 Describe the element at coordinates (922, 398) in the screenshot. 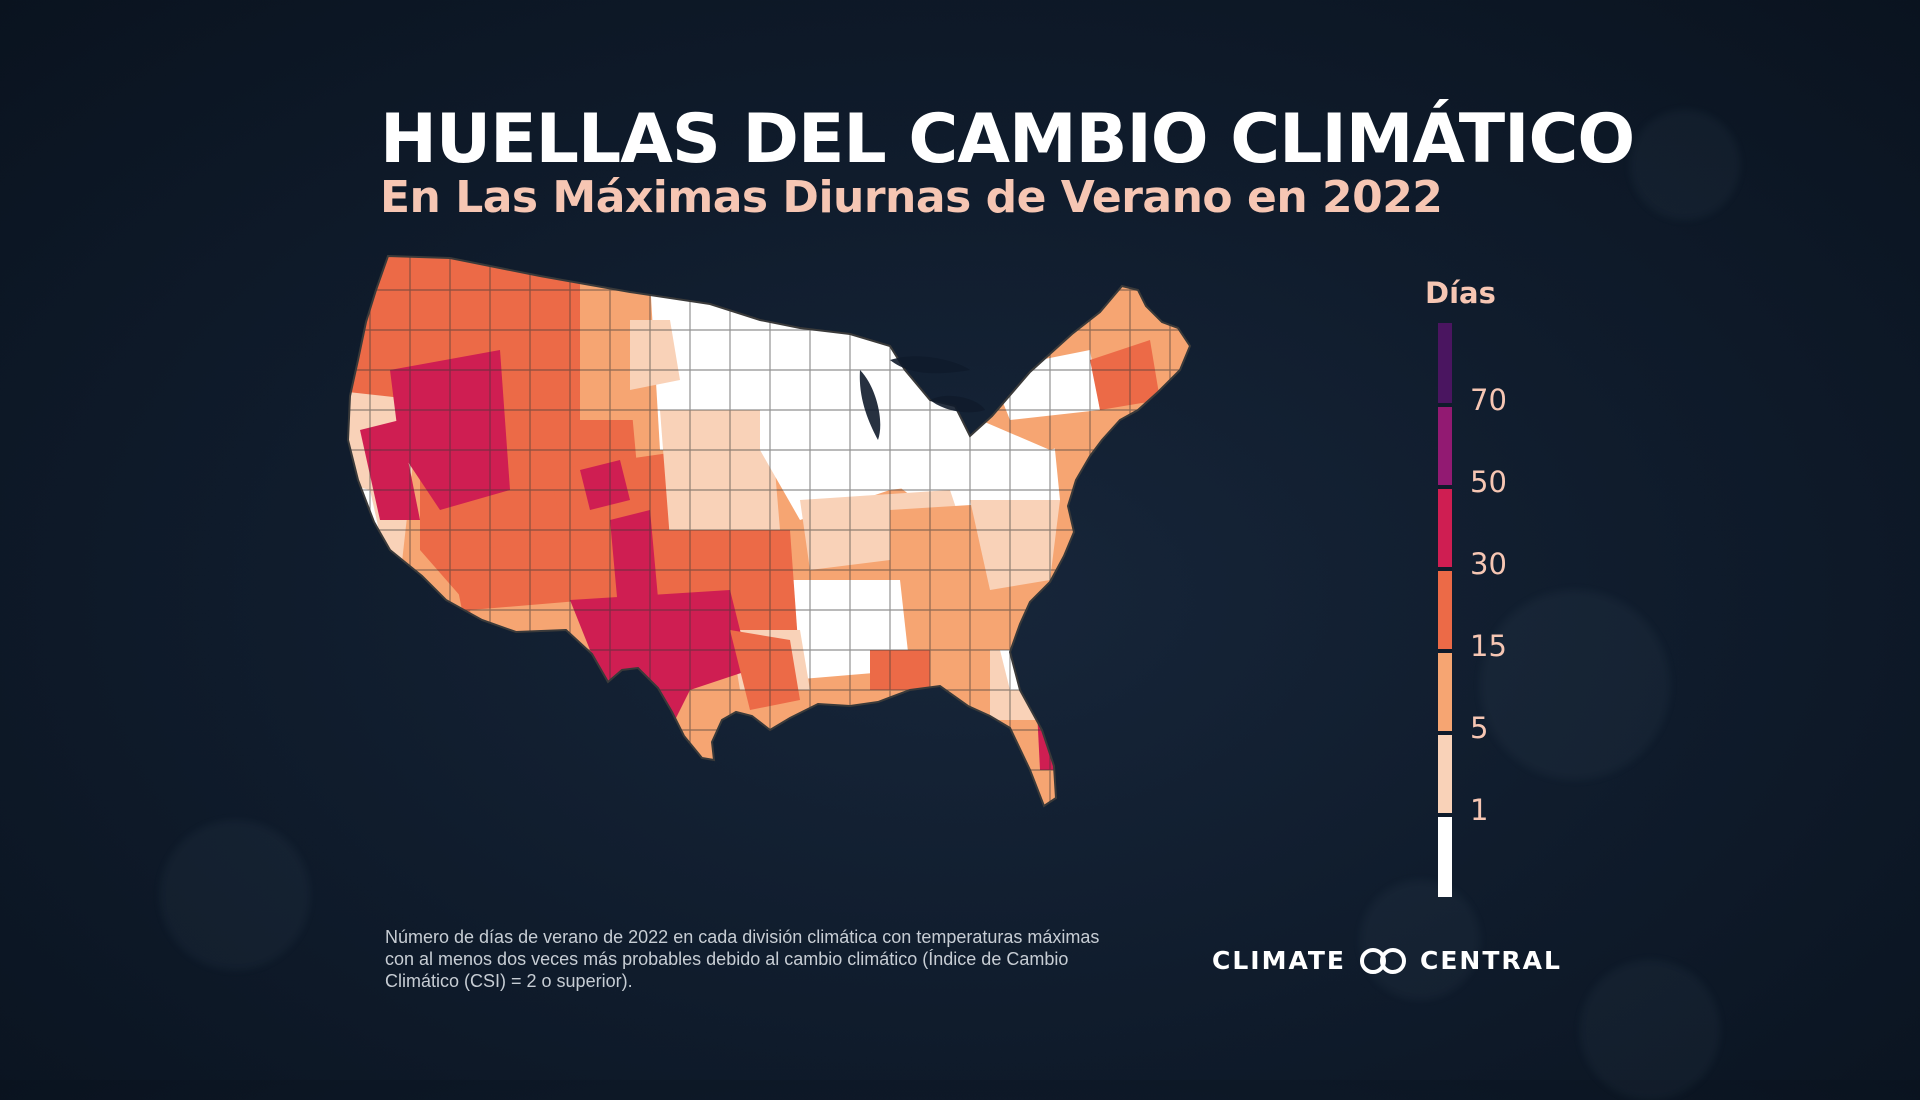

I see `great-lakes` at that location.